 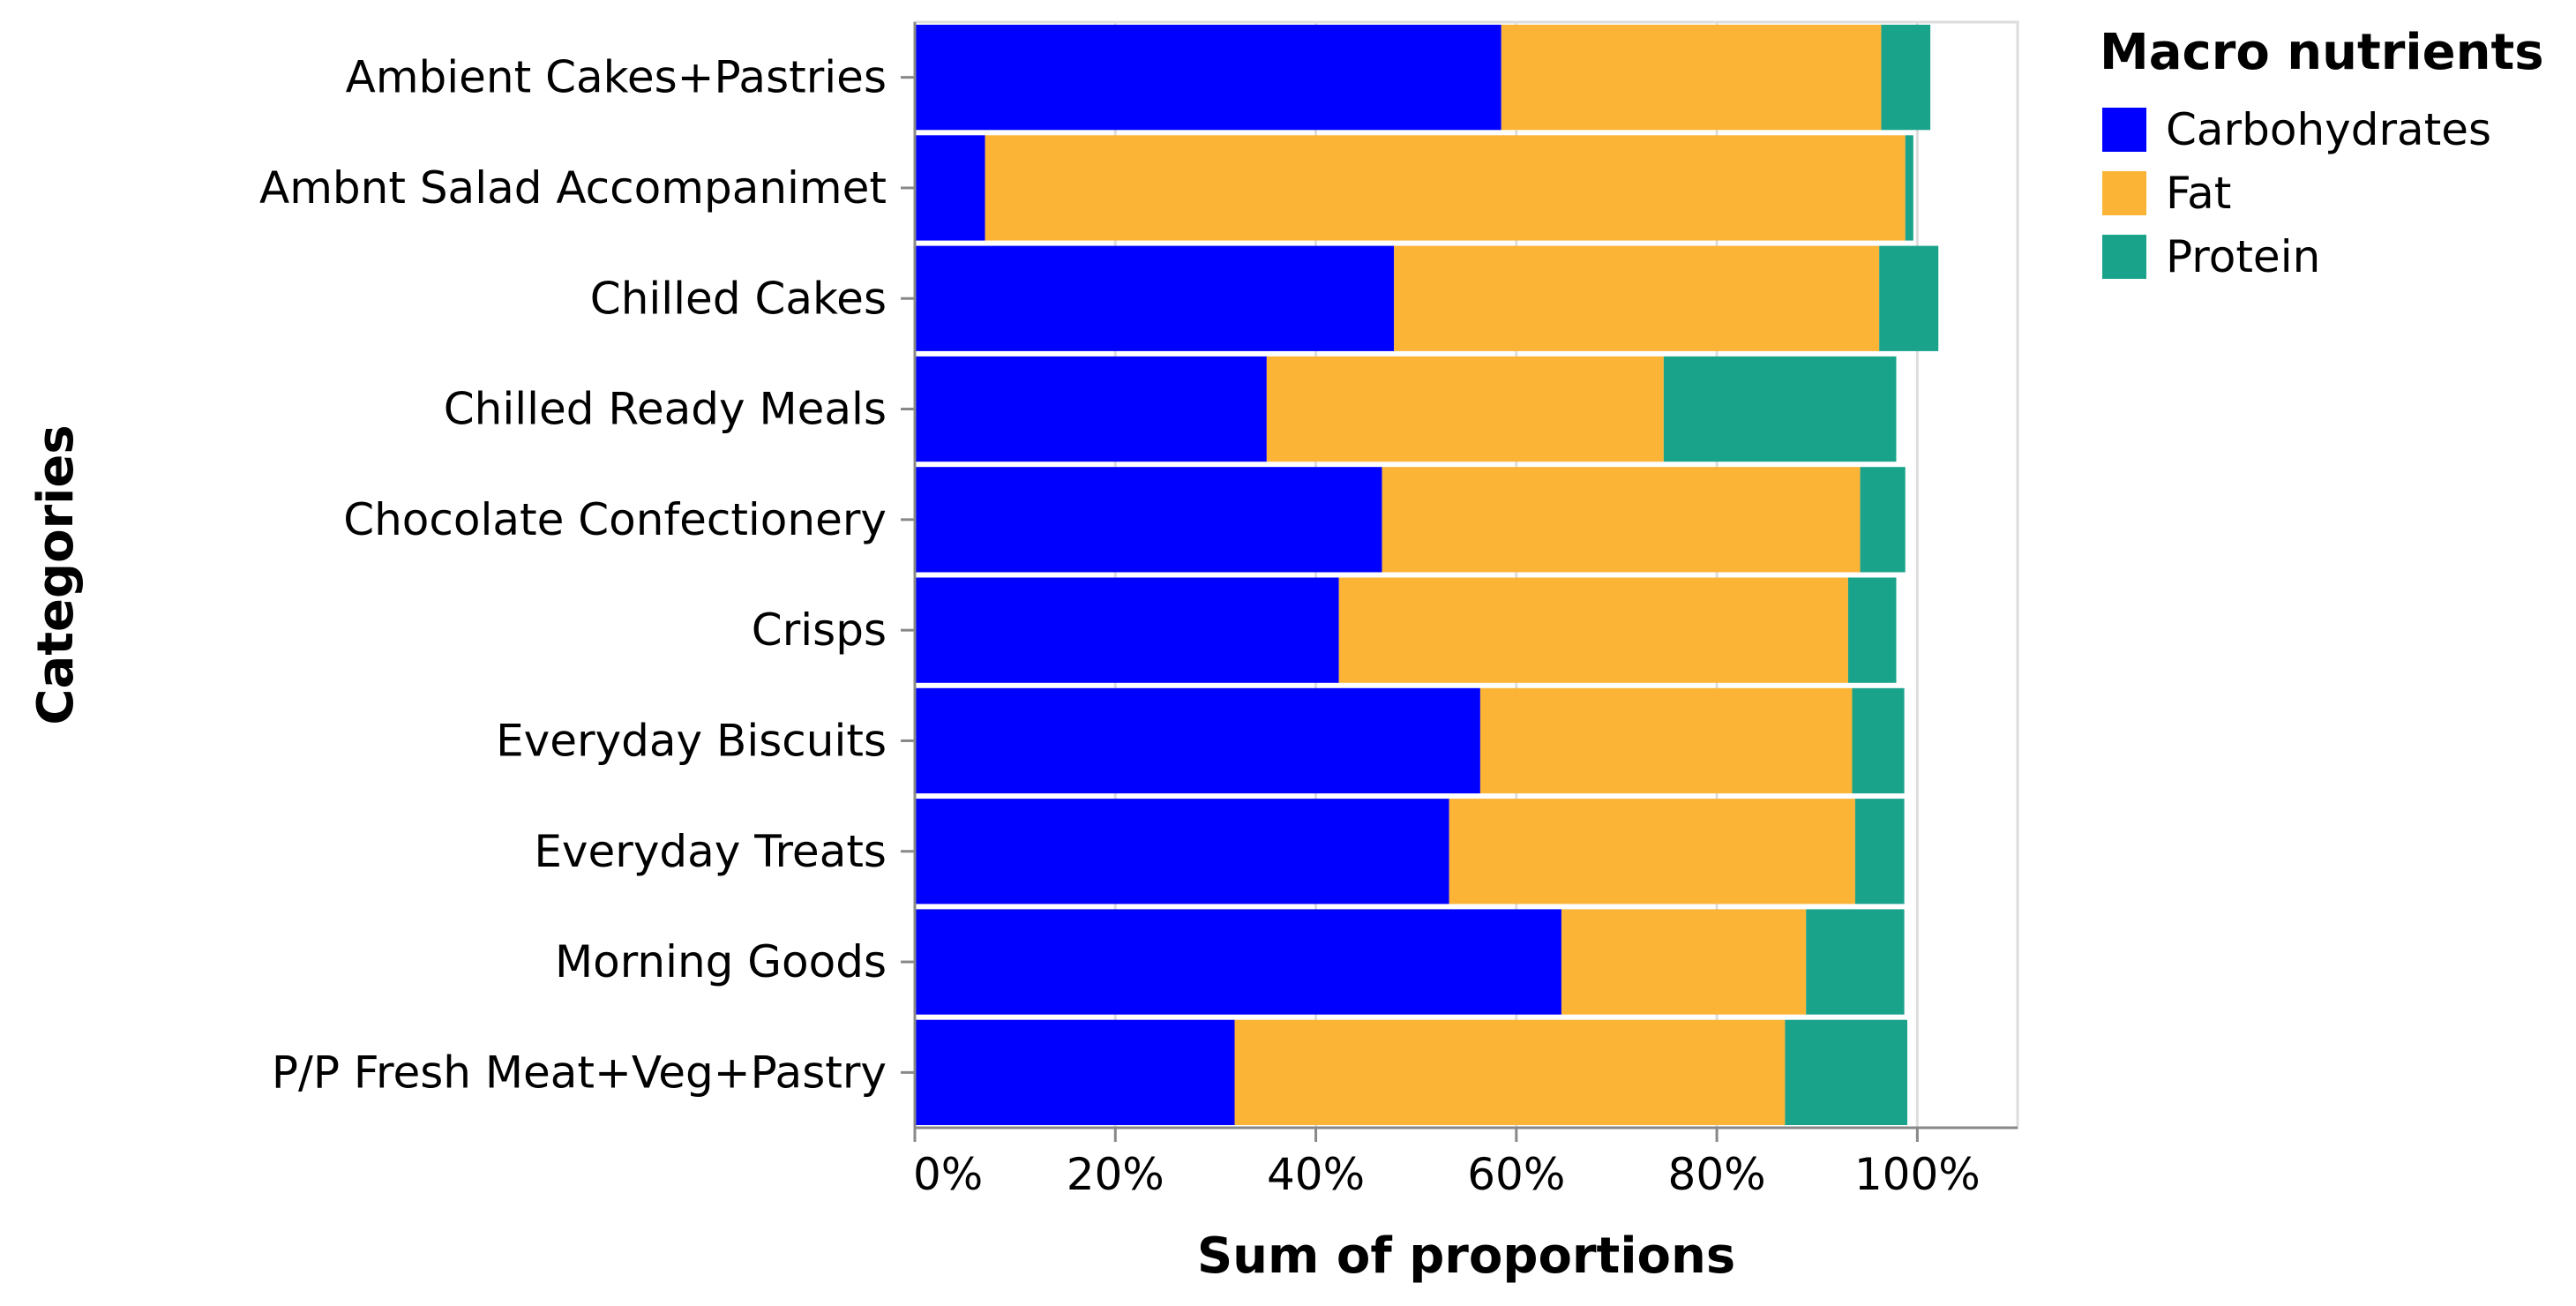 What do you see at coordinates (2243, 257) in the screenshot?
I see `legend-label-protein: Protein` at bounding box center [2243, 257].